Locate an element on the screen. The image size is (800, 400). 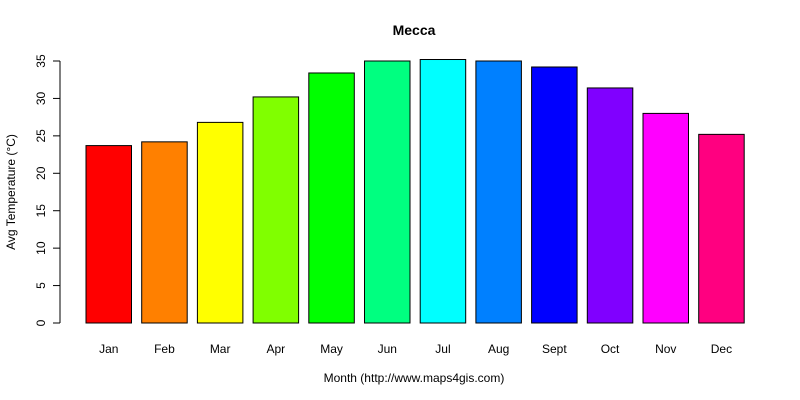
x-tick-label: May is located at coordinates (331, 349).